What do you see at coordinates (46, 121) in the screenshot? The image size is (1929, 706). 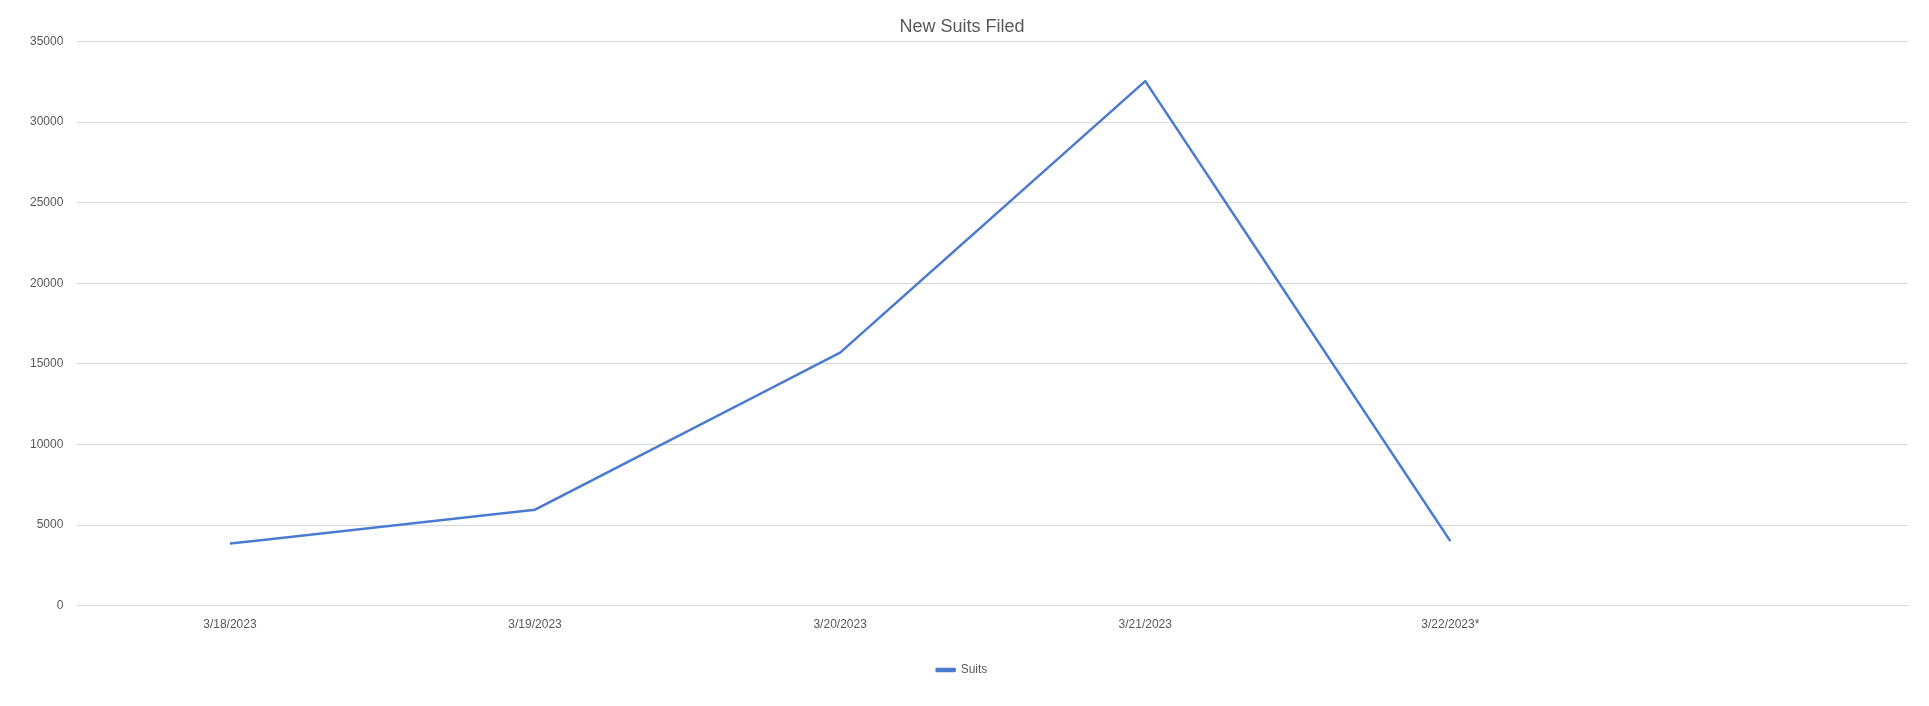 I see `y-tick-label: 30000` at bounding box center [46, 121].